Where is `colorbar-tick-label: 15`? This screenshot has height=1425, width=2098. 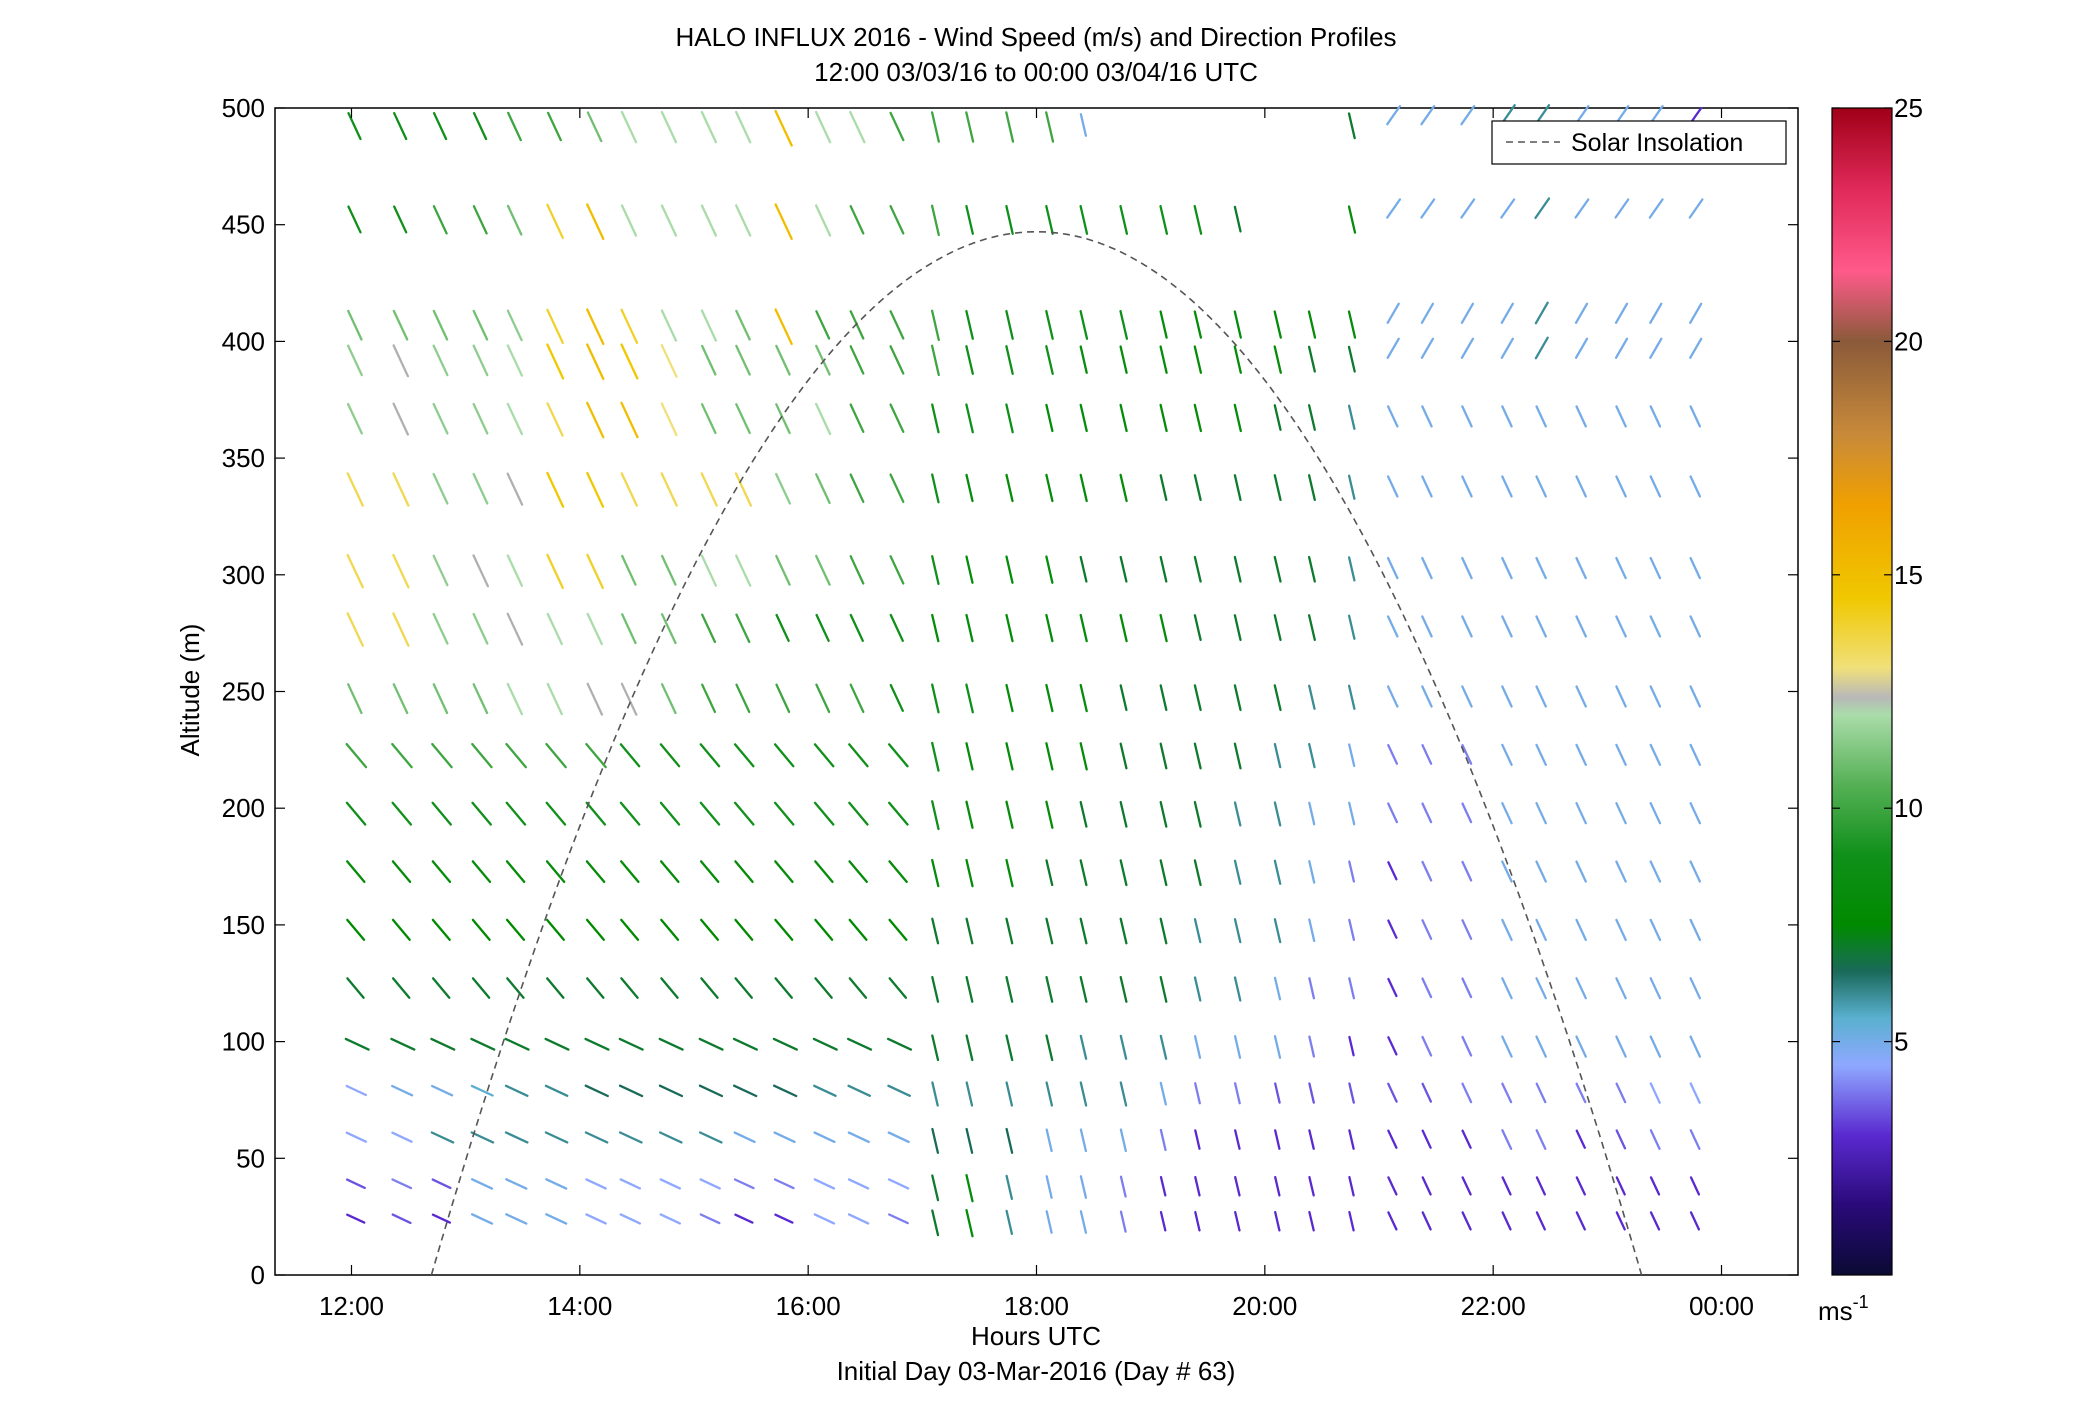
colorbar-tick-label: 15 is located at coordinates (1908, 575).